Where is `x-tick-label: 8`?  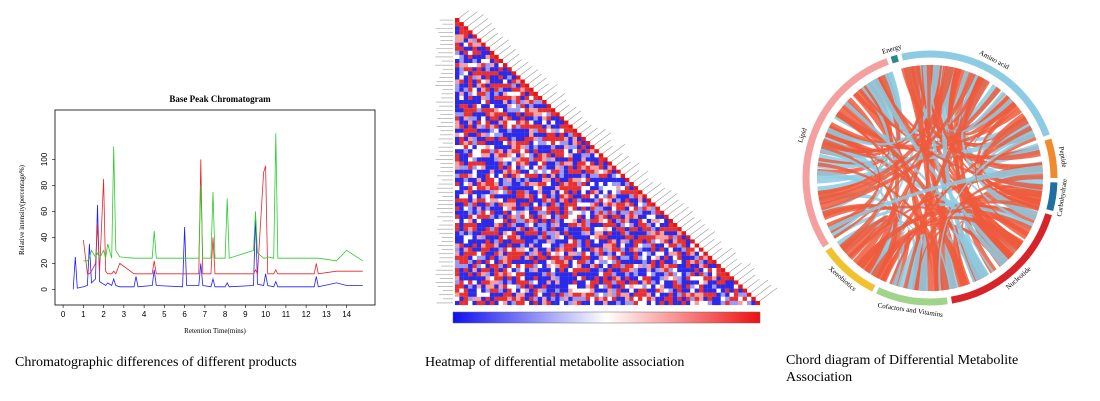 x-tick-label: 8 is located at coordinates (225, 314).